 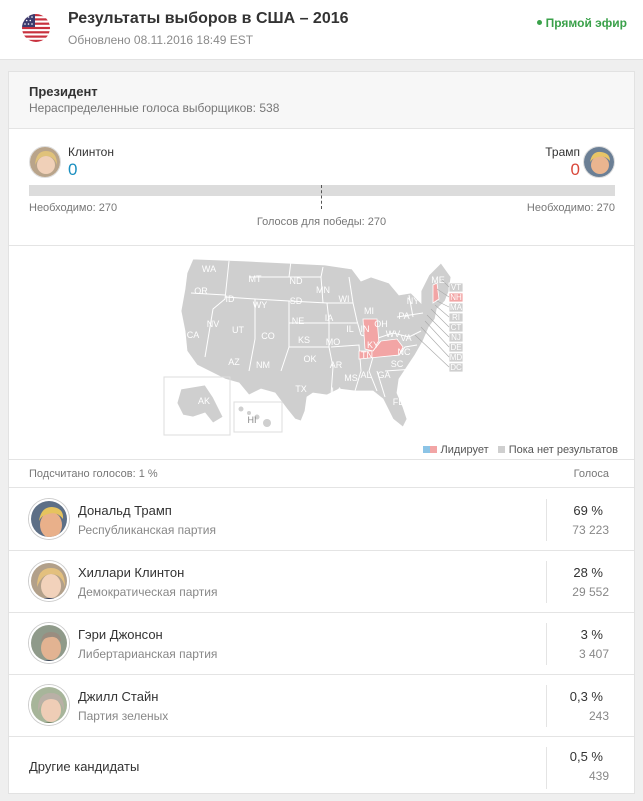 What do you see at coordinates (456, 287) in the screenshot?
I see `state-label-vt: VT` at bounding box center [456, 287].